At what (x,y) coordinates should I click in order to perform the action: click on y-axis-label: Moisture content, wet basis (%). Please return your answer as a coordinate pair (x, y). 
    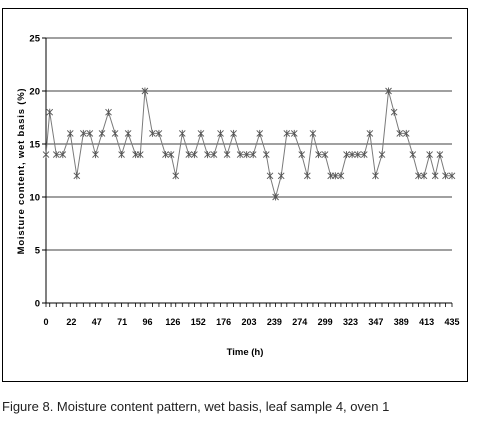
    Looking at the image, I should click on (21, 171).